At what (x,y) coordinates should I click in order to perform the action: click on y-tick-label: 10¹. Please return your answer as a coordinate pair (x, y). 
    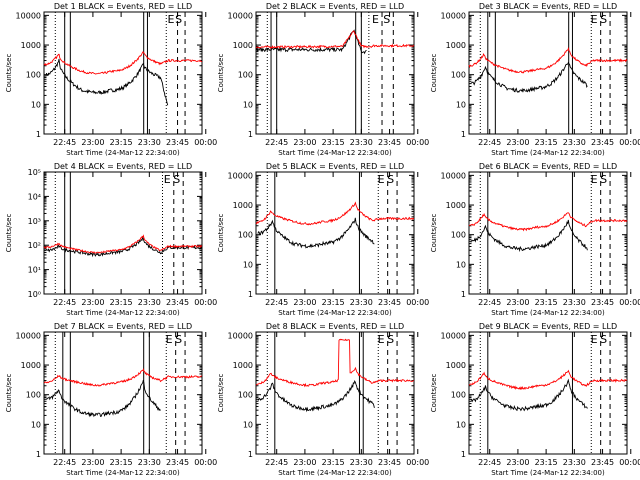
    Looking at the image, I should click on (34, 270).